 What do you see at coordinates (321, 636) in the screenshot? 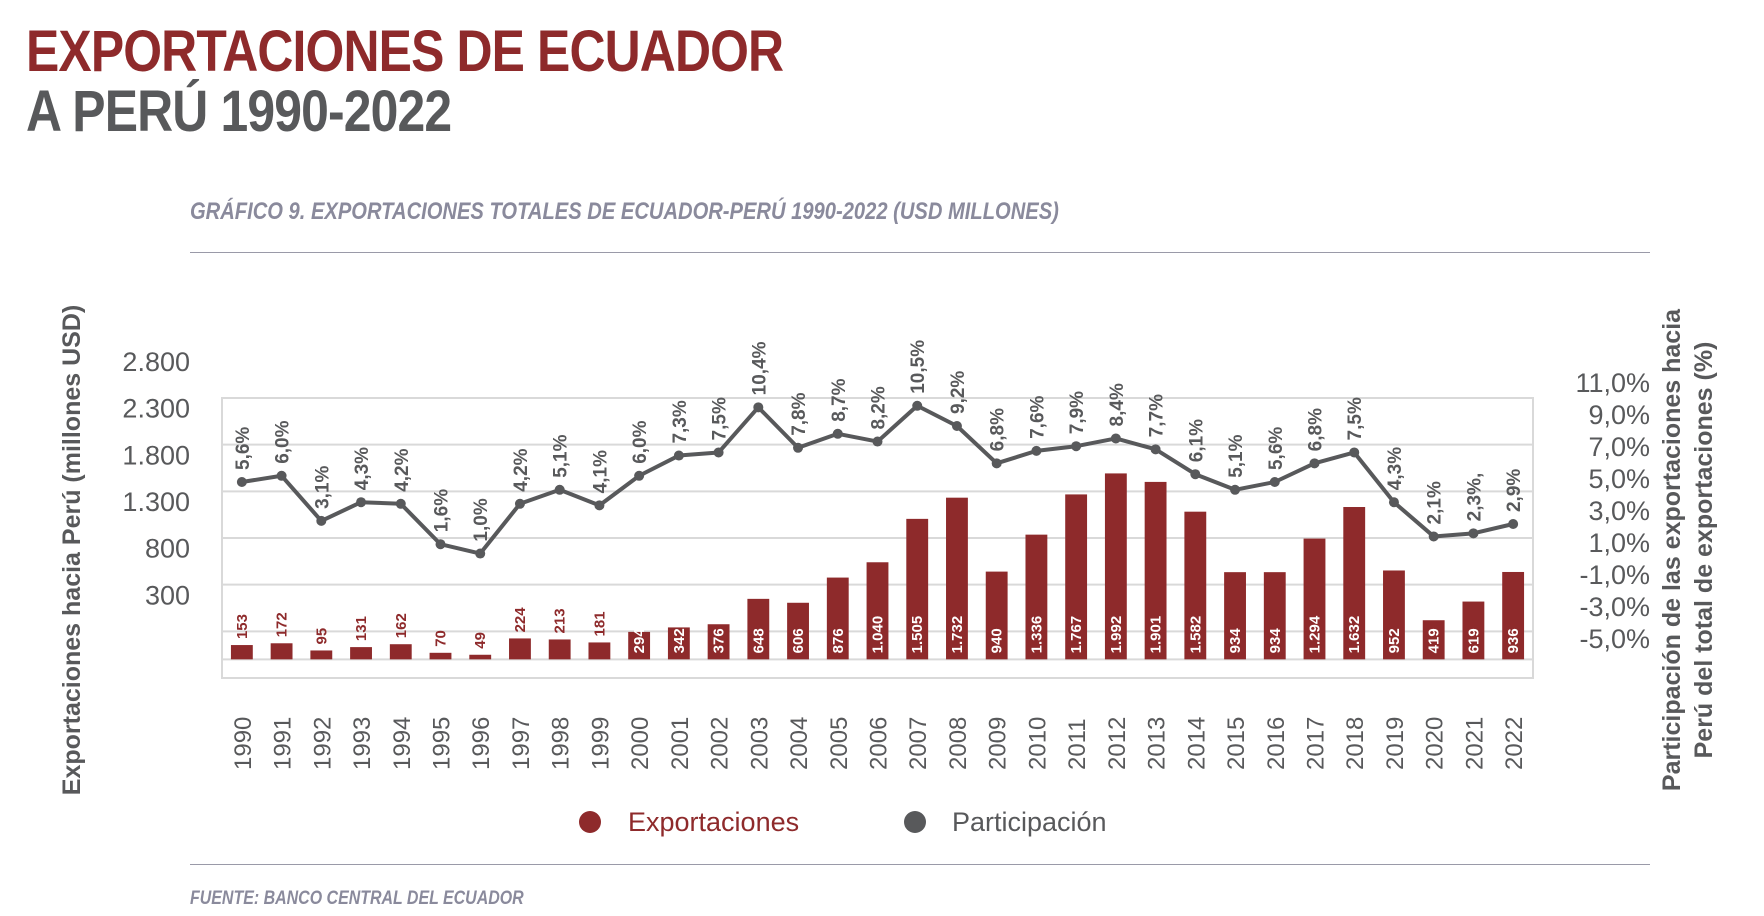
I see `bar-value-label: 95` at bounding box center [321, 636].